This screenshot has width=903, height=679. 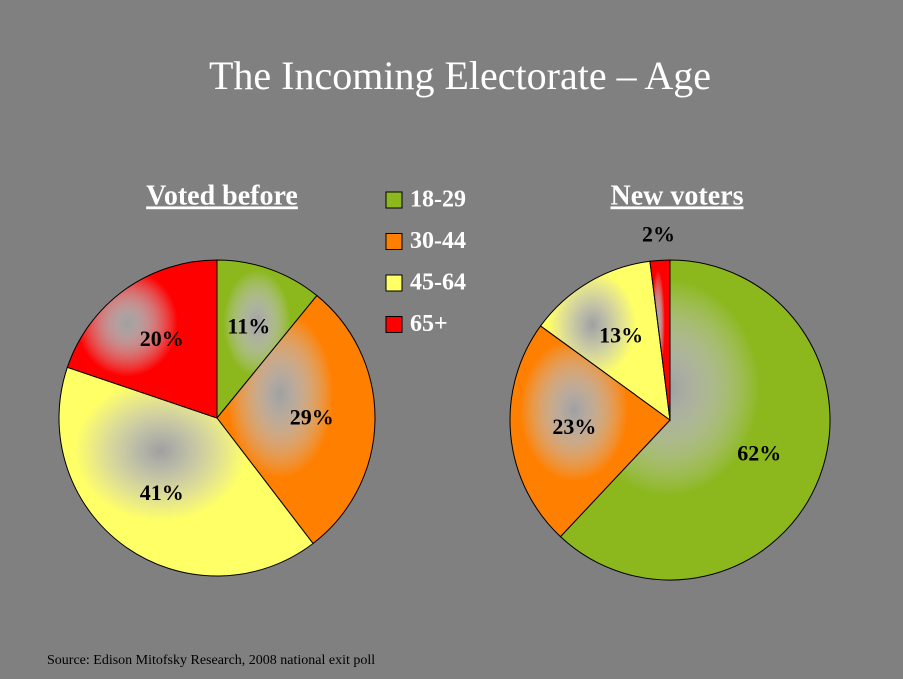 What do you see at coordinates (460, 75) in the screenshot?
I see `slide-title: The Incoming Electorate – Age` at bounding box center [460, 75].